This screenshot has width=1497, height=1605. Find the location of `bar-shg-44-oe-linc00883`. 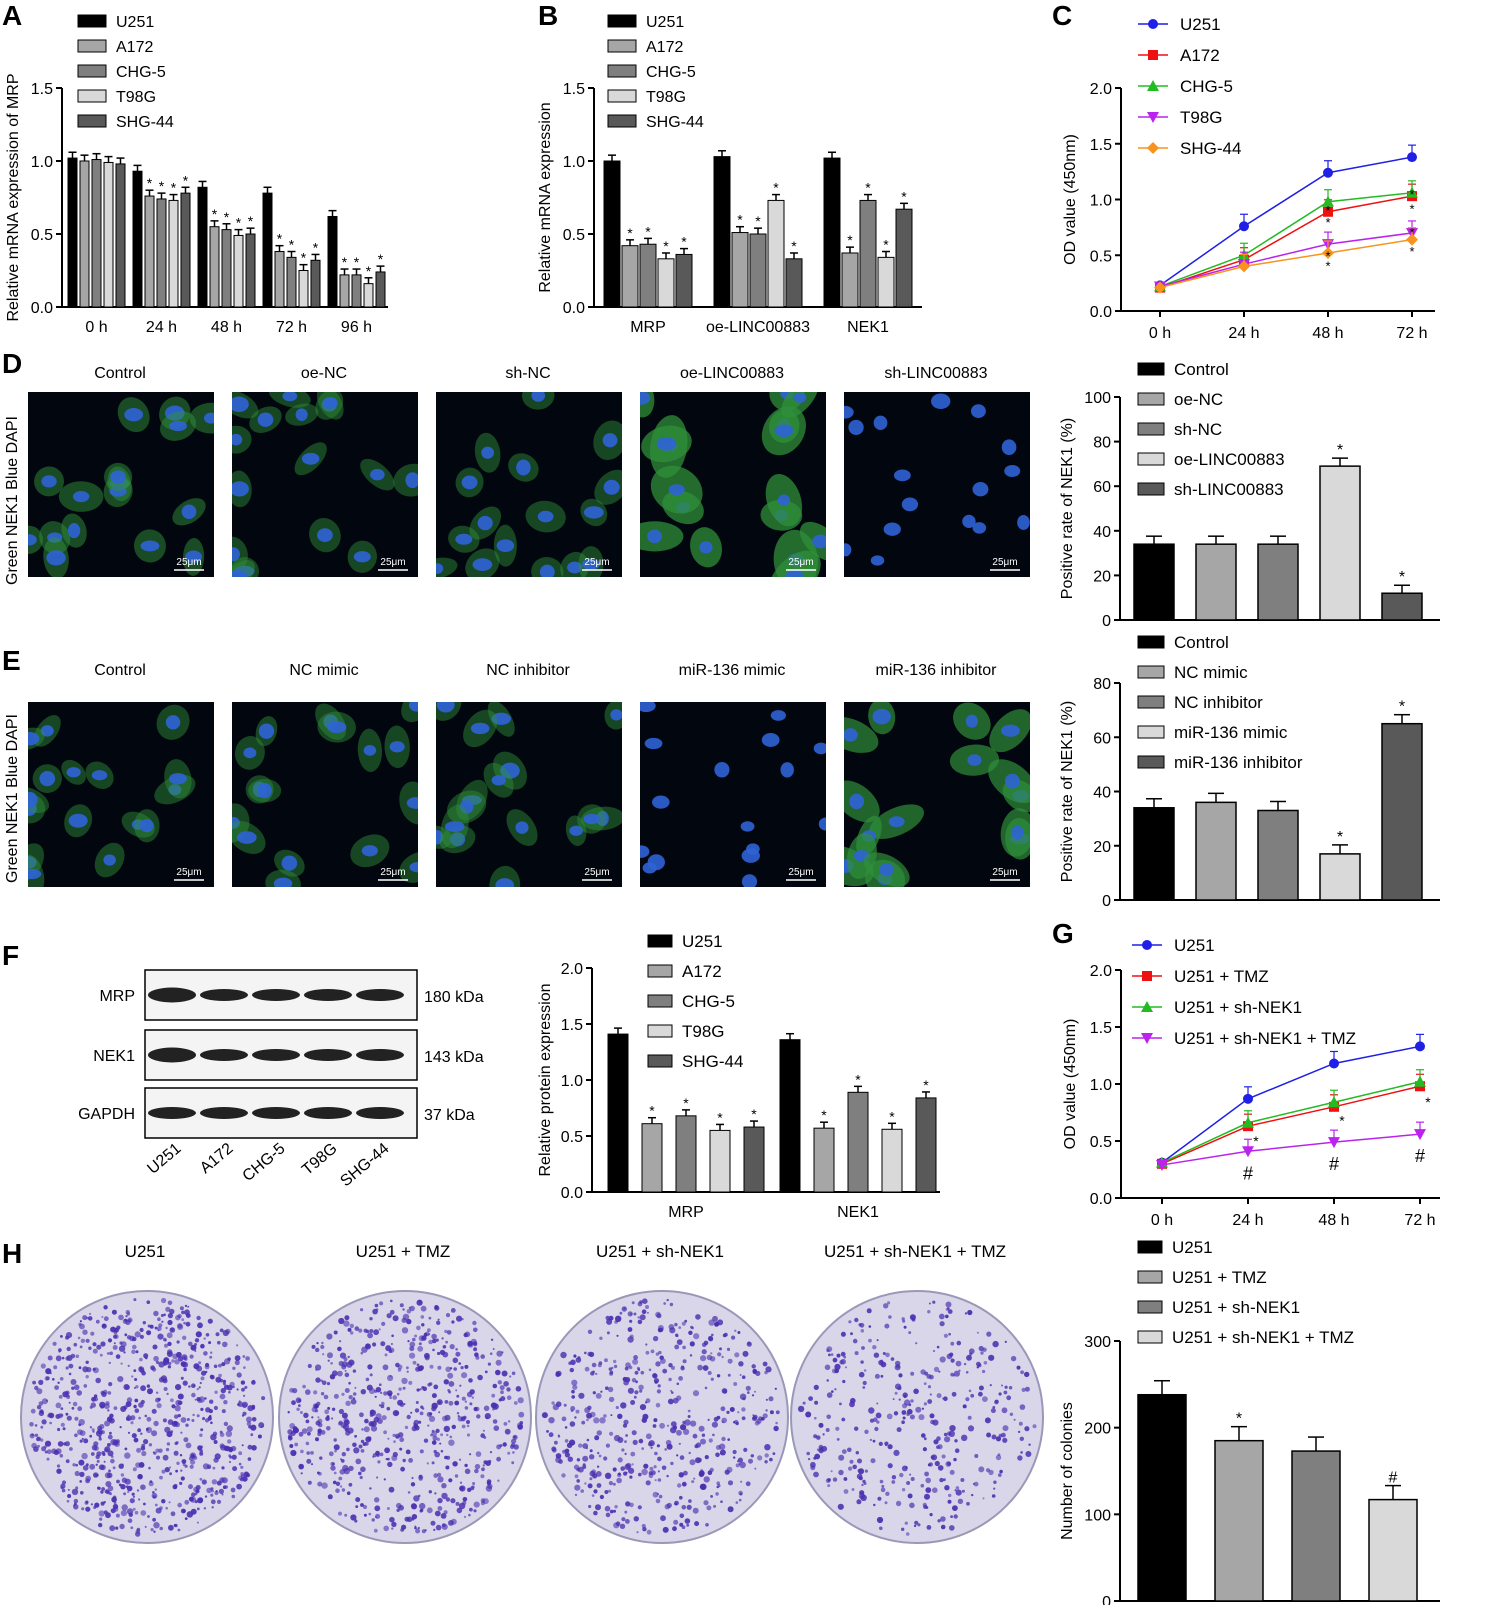

bar-shg-44-oe-linc00883 is located at coordinates (794, 283).